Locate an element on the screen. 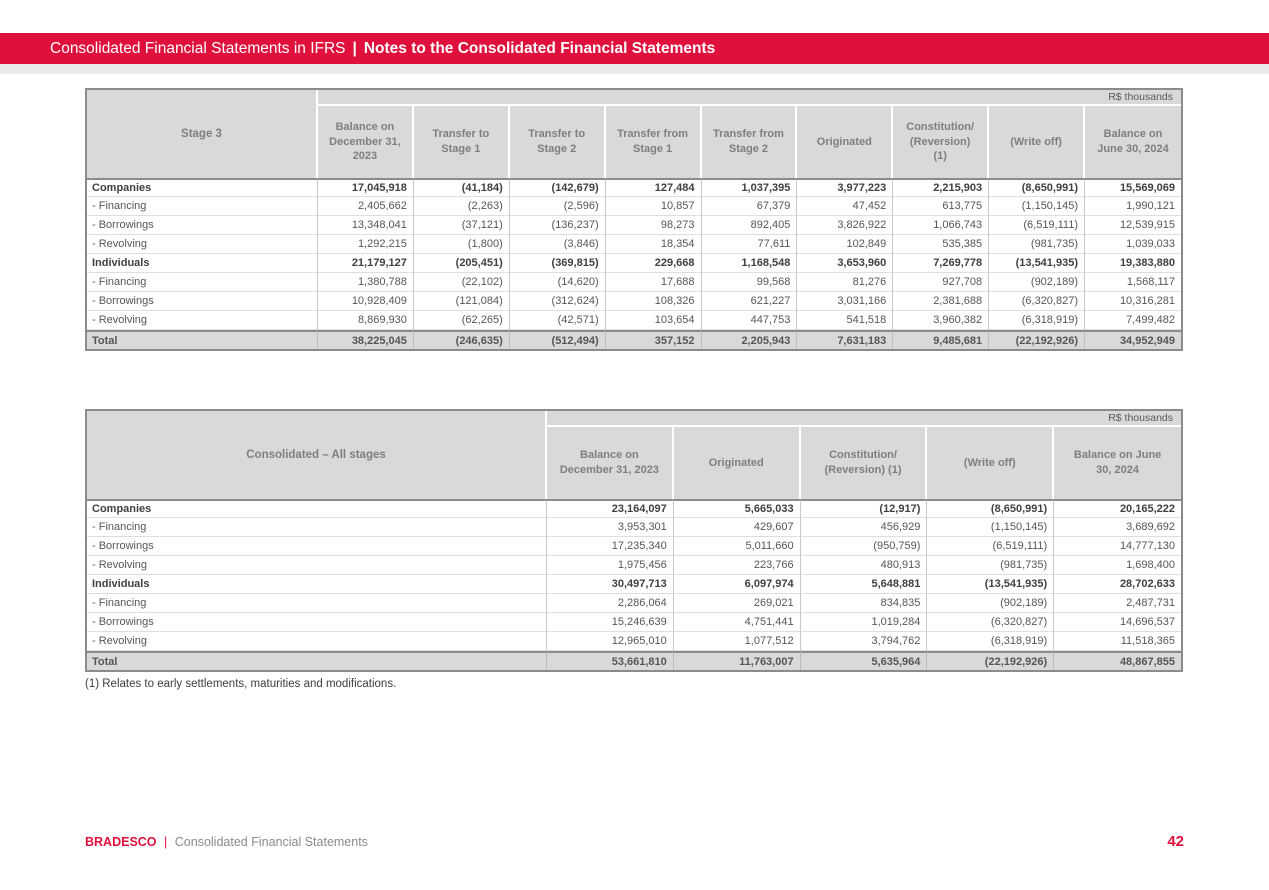 Image resolution: width=1269 pixels, height=890 pixels. table-gap is located at coordinates (634, 380).